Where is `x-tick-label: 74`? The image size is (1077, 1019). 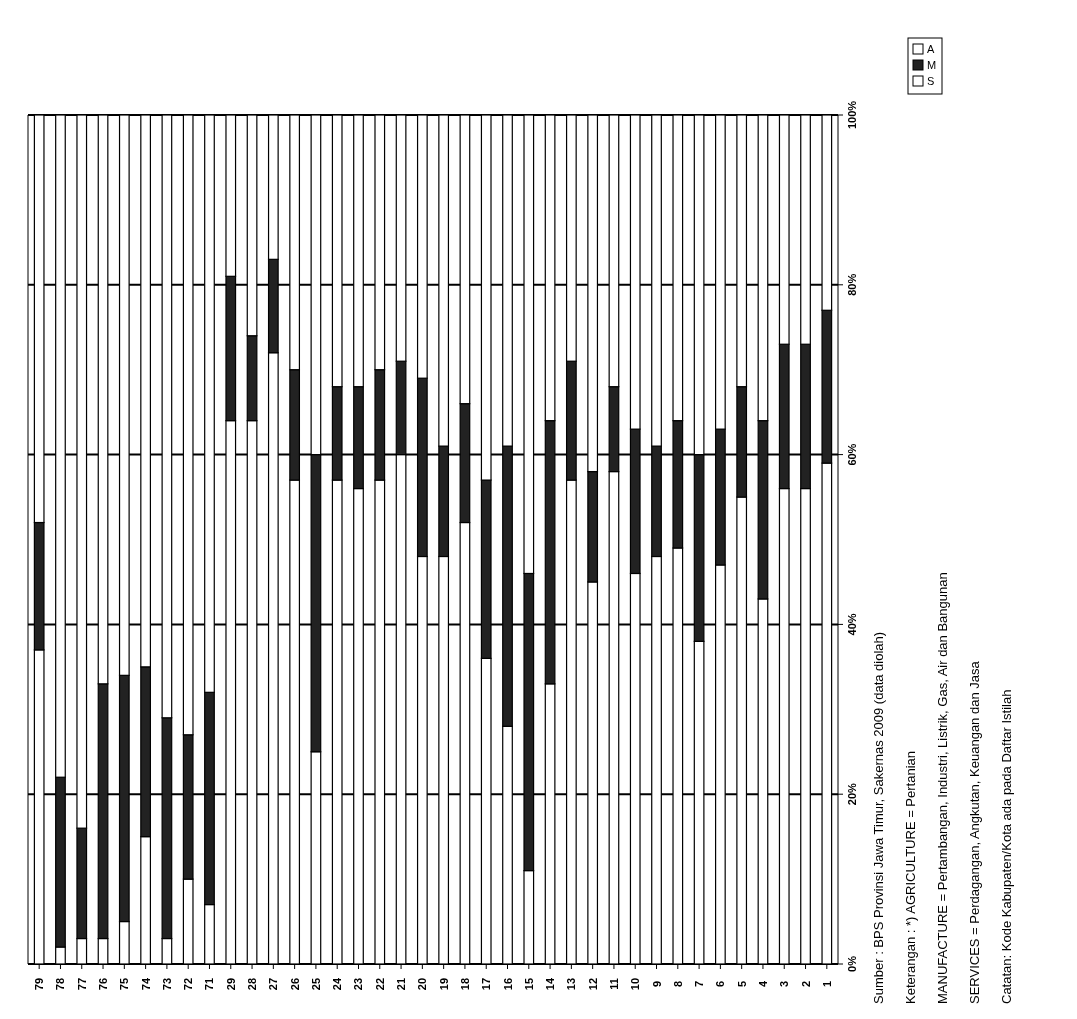
x-tick-label: 74 is located at coordinates (145, 984).